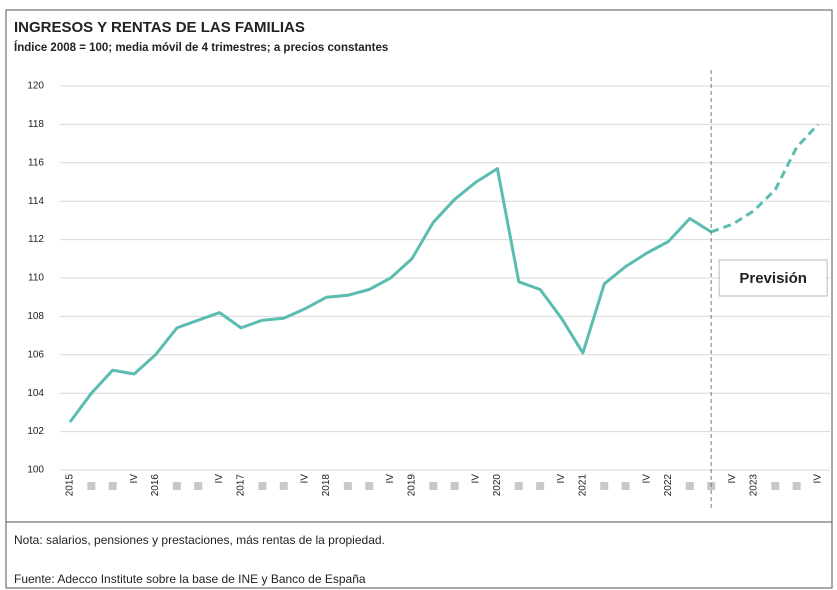 The height and width of the screenshot is (590, 837). I want to click on annotation: Previsión, so click(773, 278).